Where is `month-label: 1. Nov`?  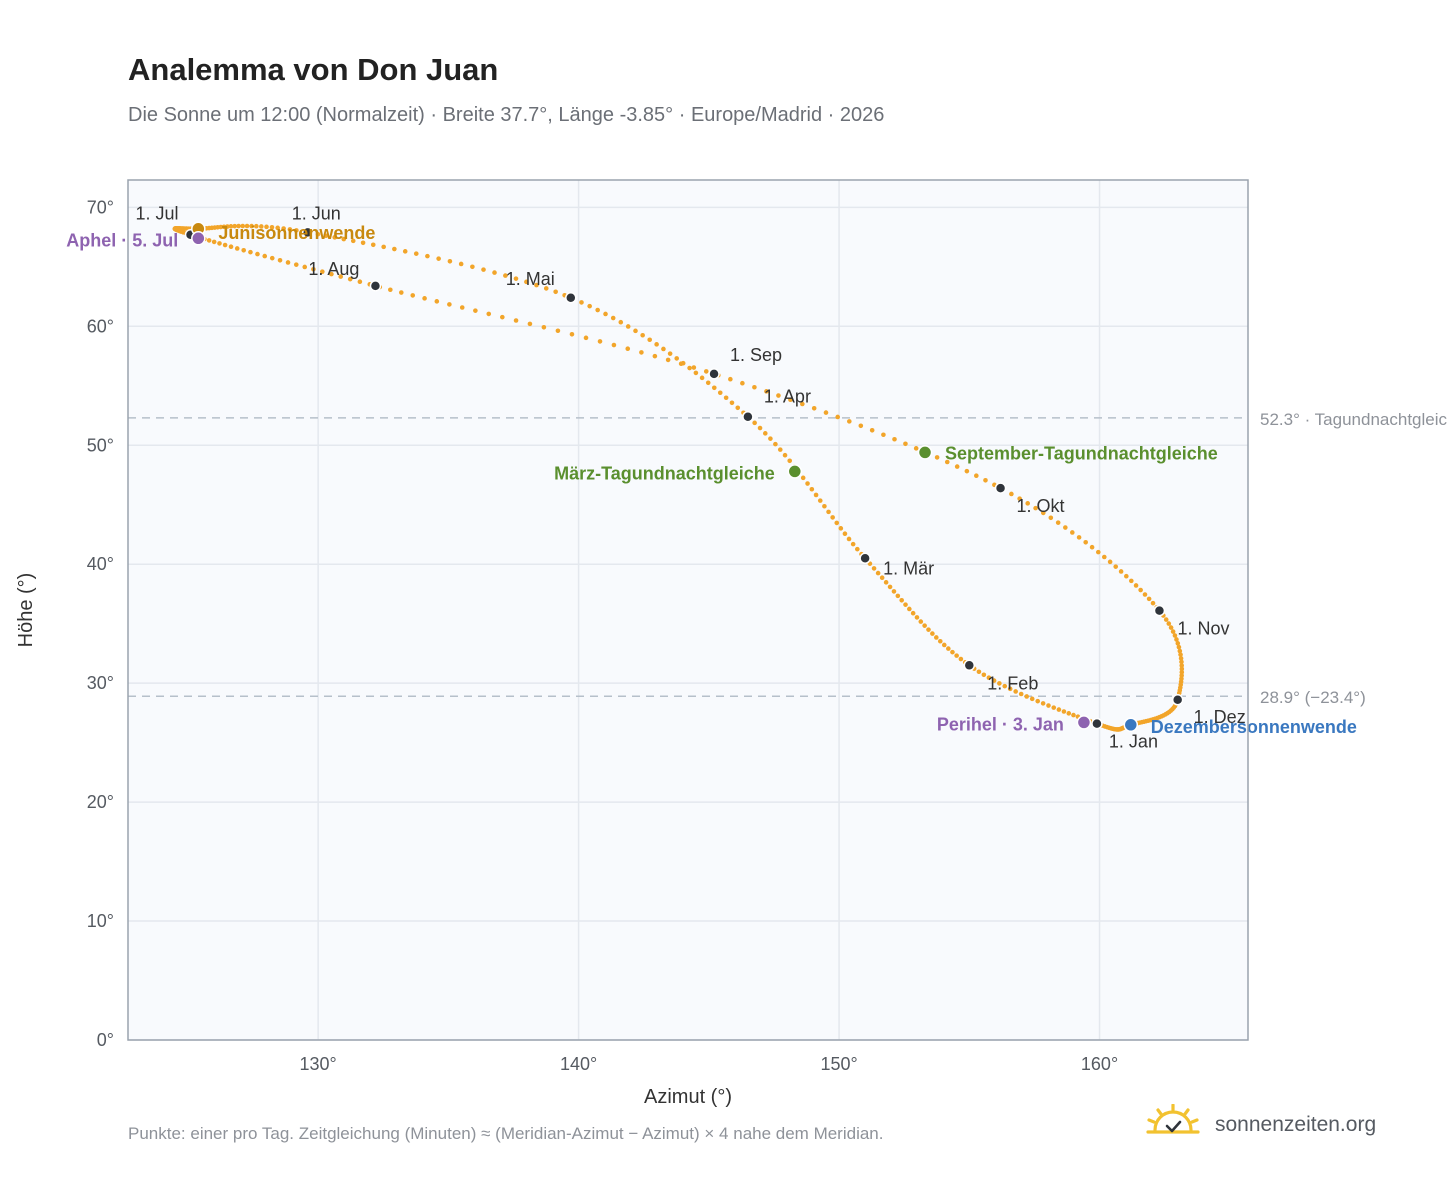 month-label: 1. Nov is located at coordinates (1203, 629).